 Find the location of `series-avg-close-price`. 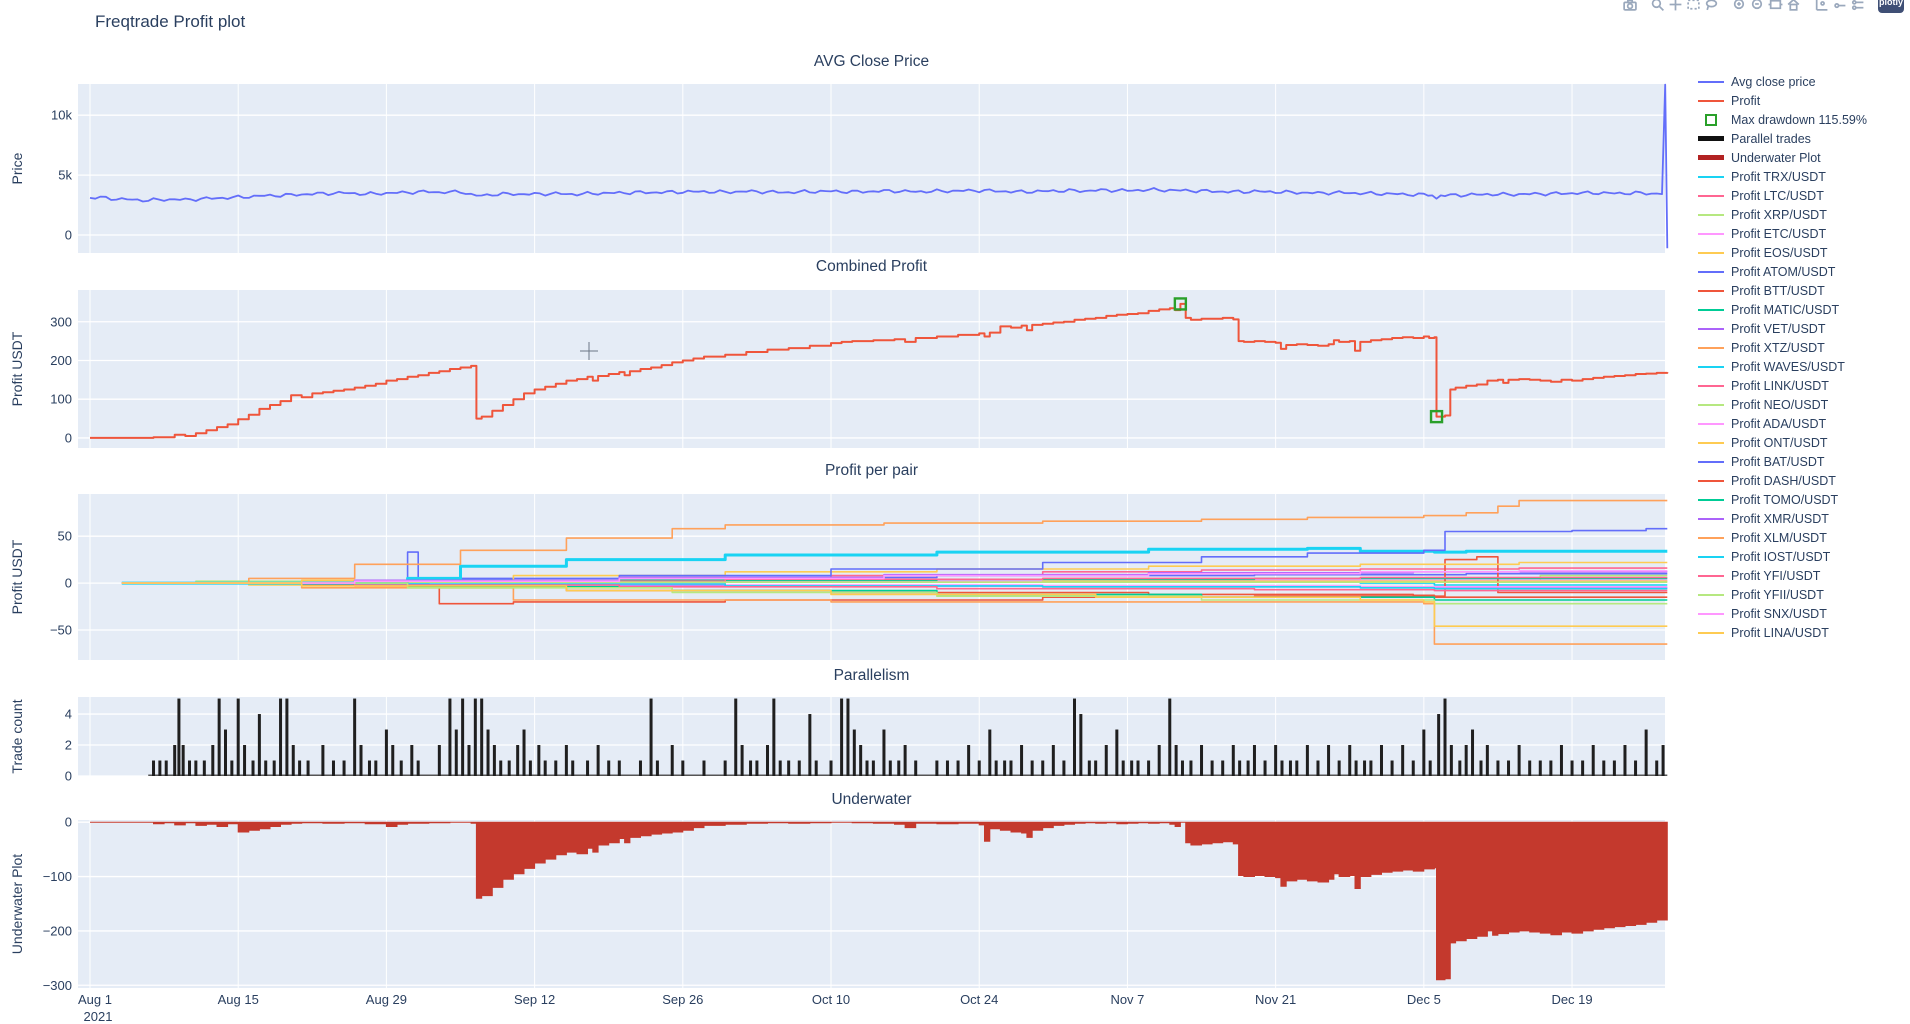

series-avg-close-price is located at coordinates (879, 166).